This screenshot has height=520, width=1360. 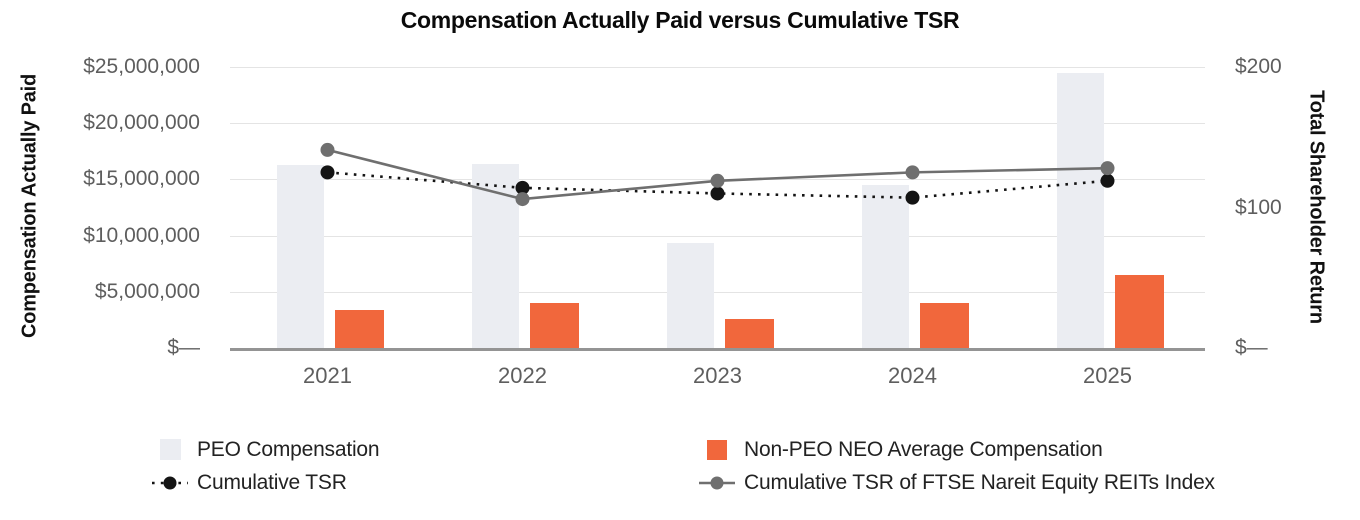 I want to click on left-axis-tick: $20,000,000, so click(x=141, y=123).